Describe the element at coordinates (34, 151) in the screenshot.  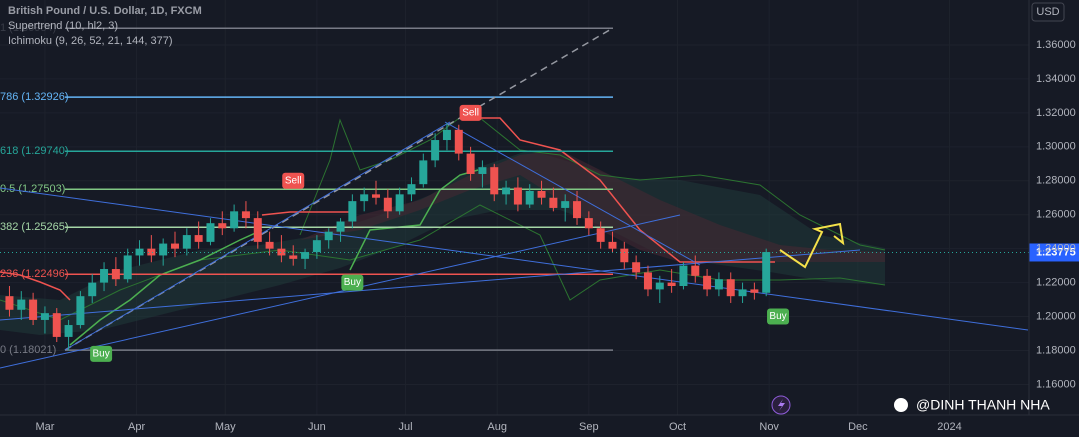
I see `fib-label: 618 (1.29740)` at that location.